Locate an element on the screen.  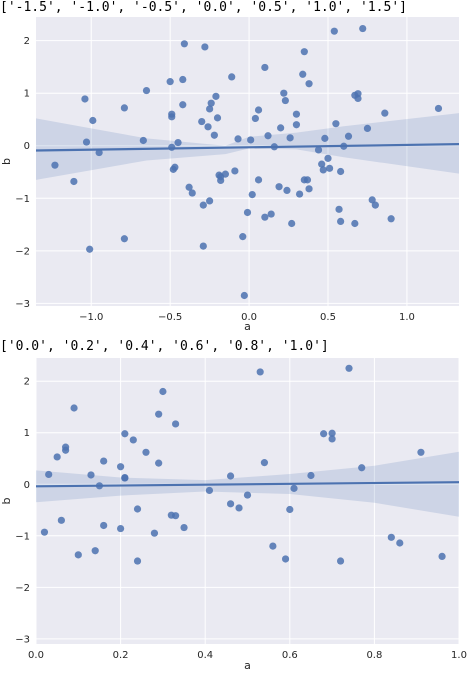
y-tick-label: −2 is located at coordinates (22, 251).